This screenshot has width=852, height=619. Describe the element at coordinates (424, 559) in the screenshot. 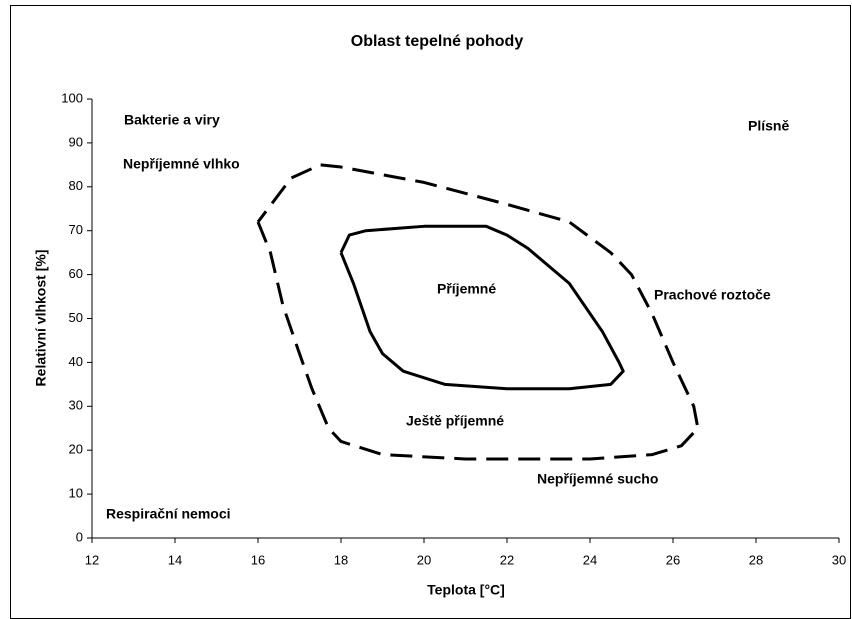

I see `x-tick-label: 20` at that location.